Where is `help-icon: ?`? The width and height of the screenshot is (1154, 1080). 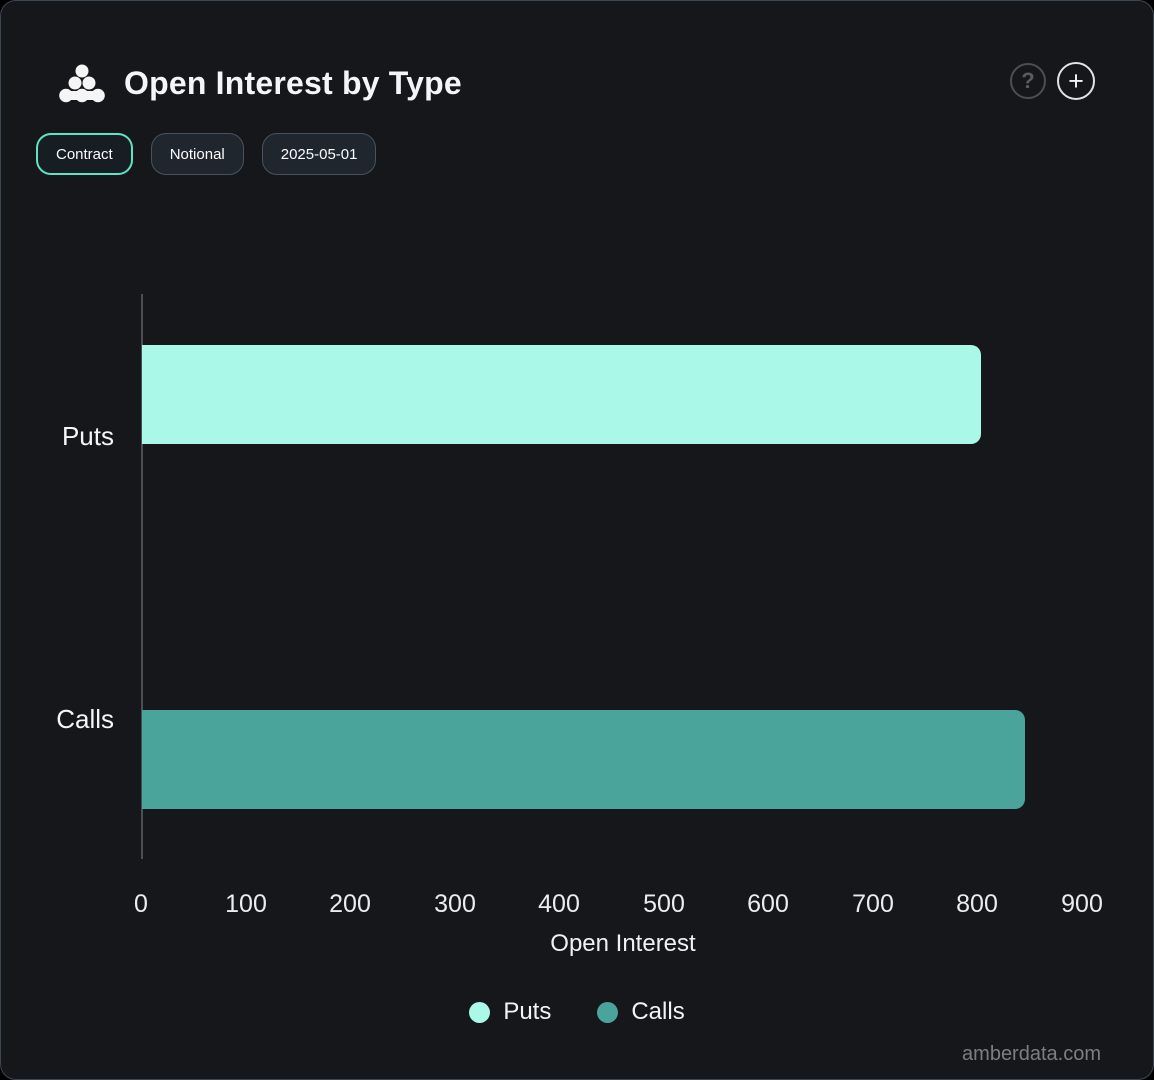
help-icon: ? is located at coordinates (1028, 81).